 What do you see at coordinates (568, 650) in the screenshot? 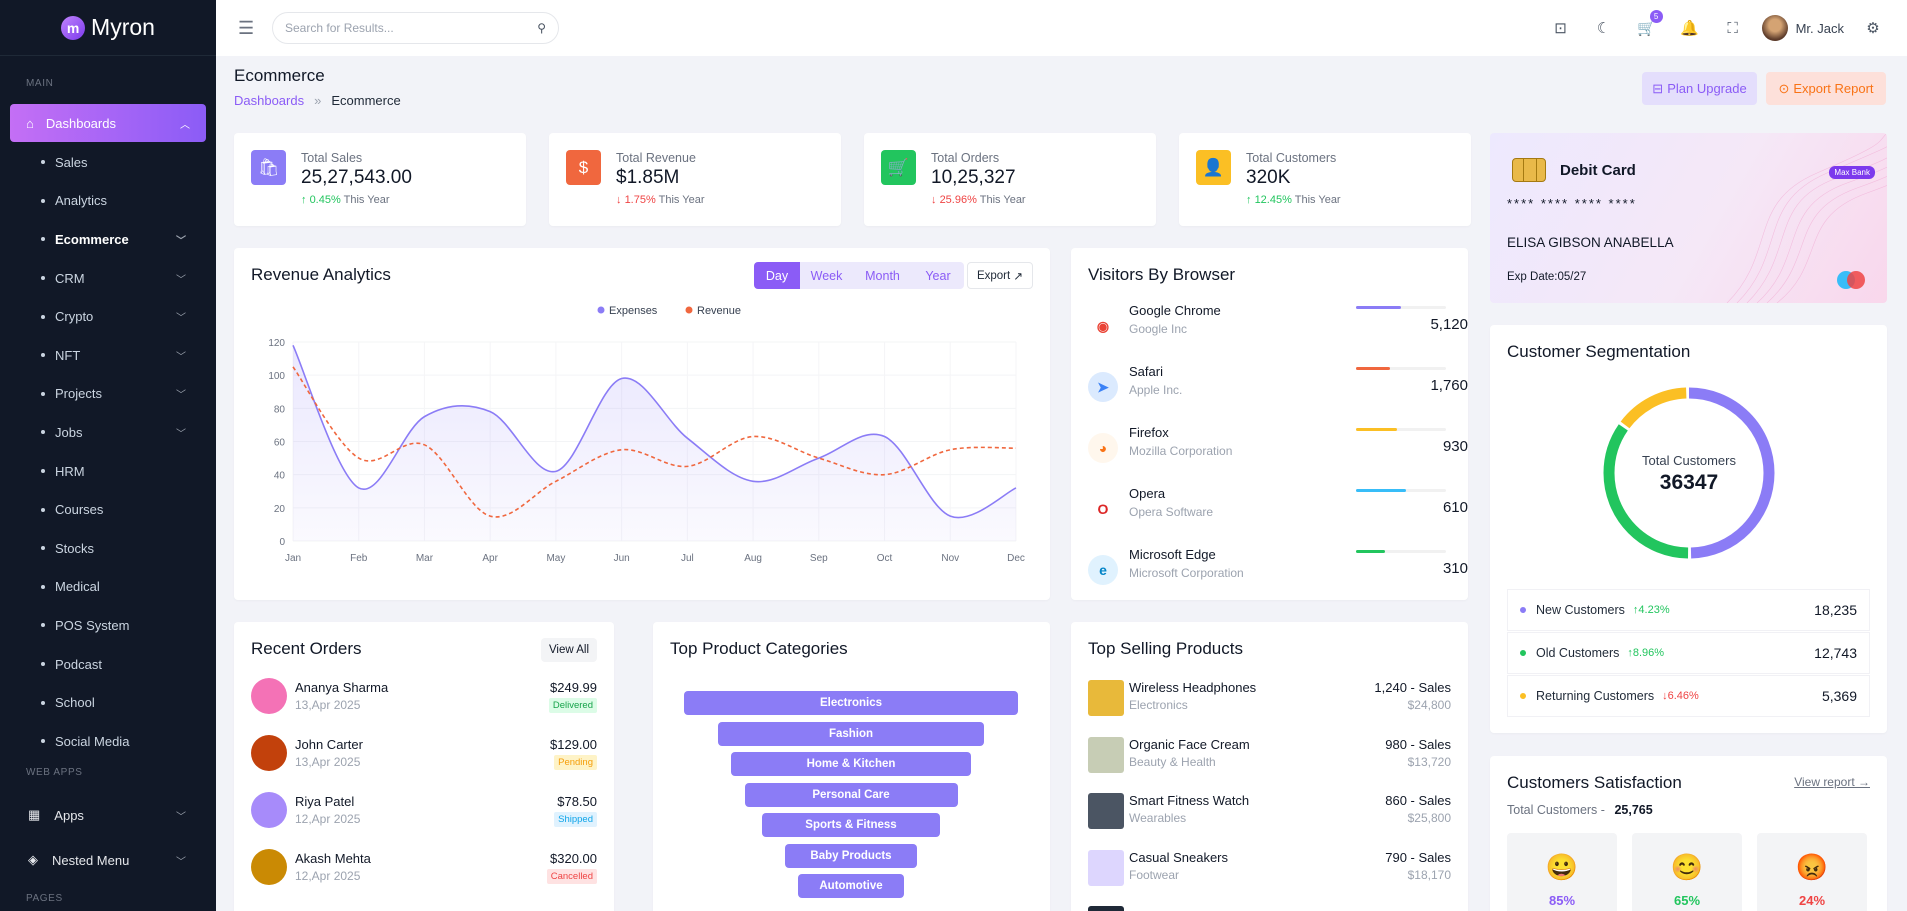
I see `view-all-button: View All` at bounding box center [568, 650].